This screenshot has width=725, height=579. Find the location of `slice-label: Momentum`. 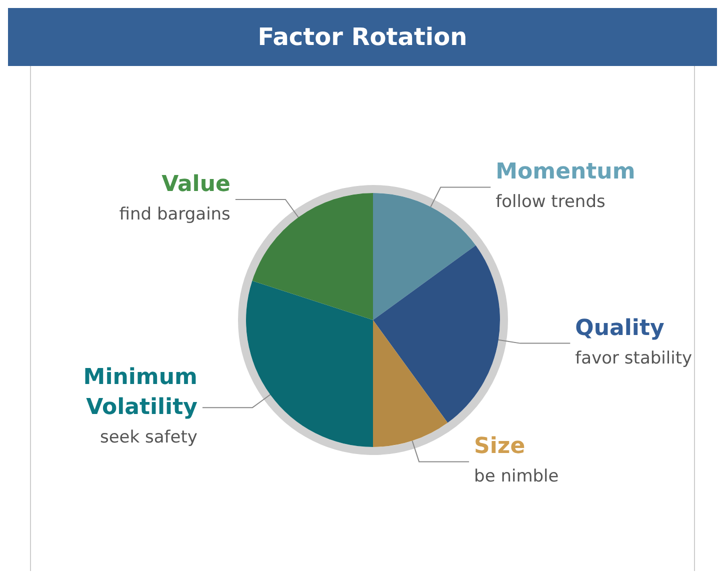

slice-label: Momentum is located at coordinates (566, 172).